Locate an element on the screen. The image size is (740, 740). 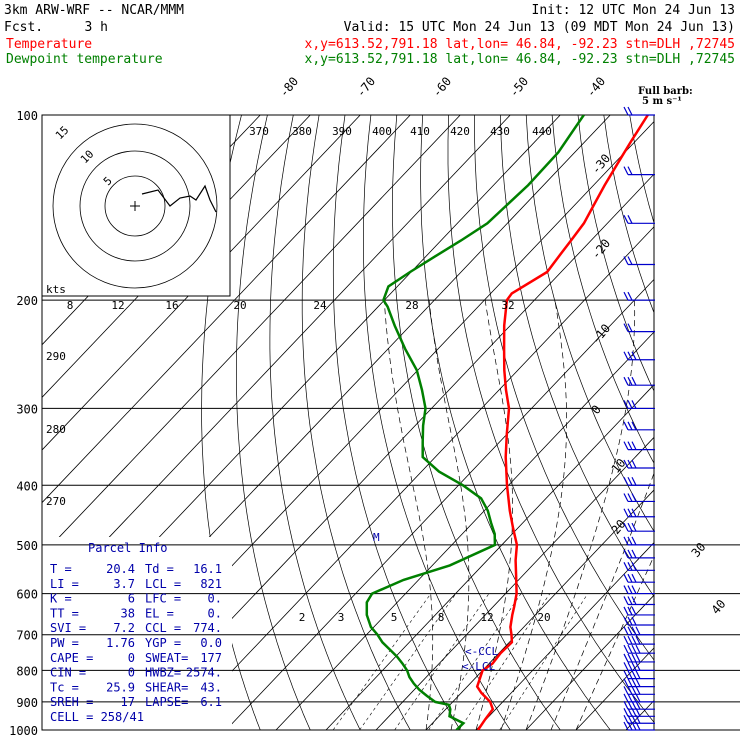
parcel-row-label: SWEAT= is located at coordinates (166, 658).